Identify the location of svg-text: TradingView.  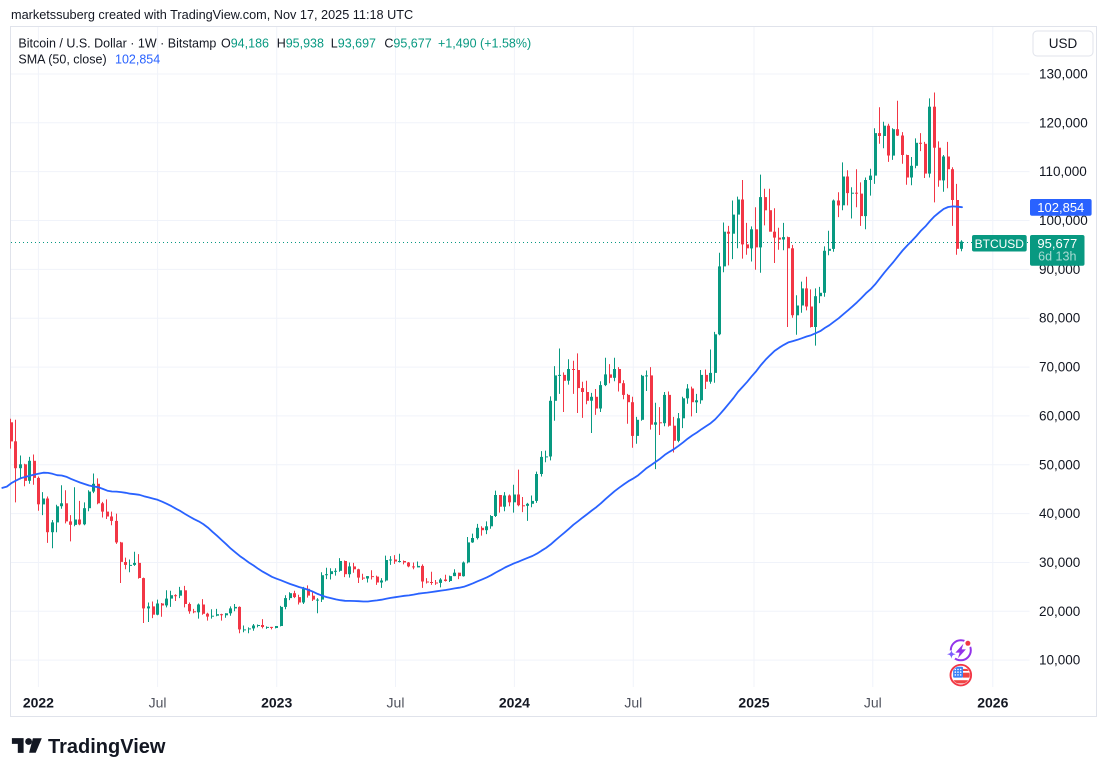
(107, 747).